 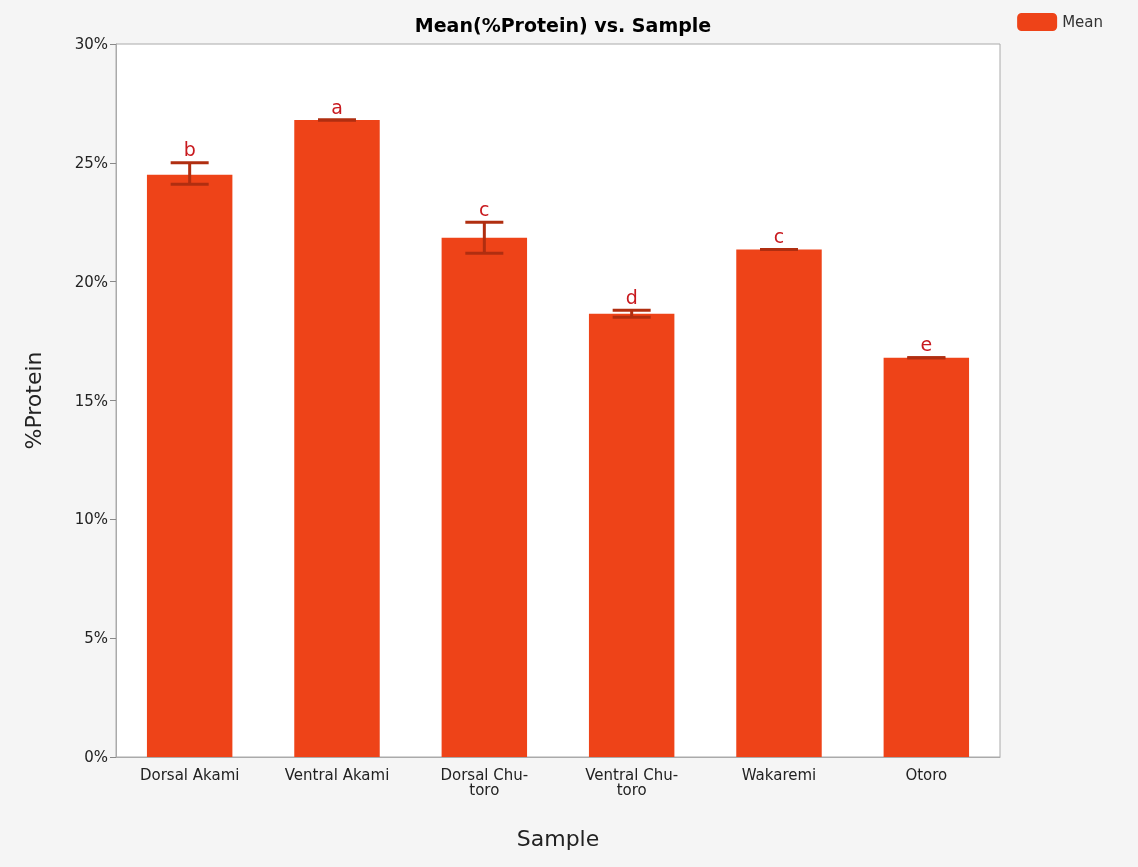 What do you see at coordinates (558, 838) in the screenshot?
I see `x-axis-title: Sample` at bounding box center [558, 838].